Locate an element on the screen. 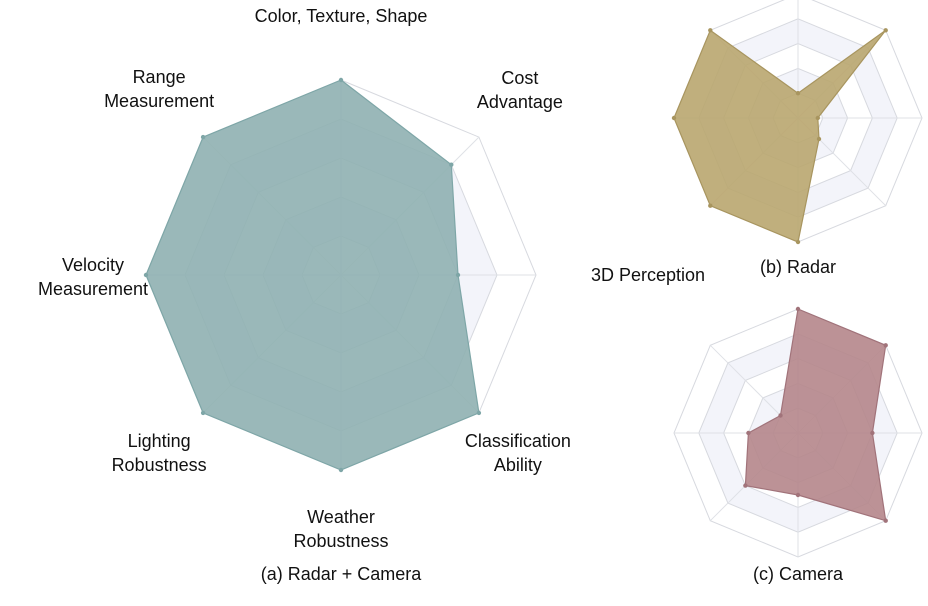 This screenshot has width=928, height=606. axis-label-line: Classification is located at coordinates (518, 441).